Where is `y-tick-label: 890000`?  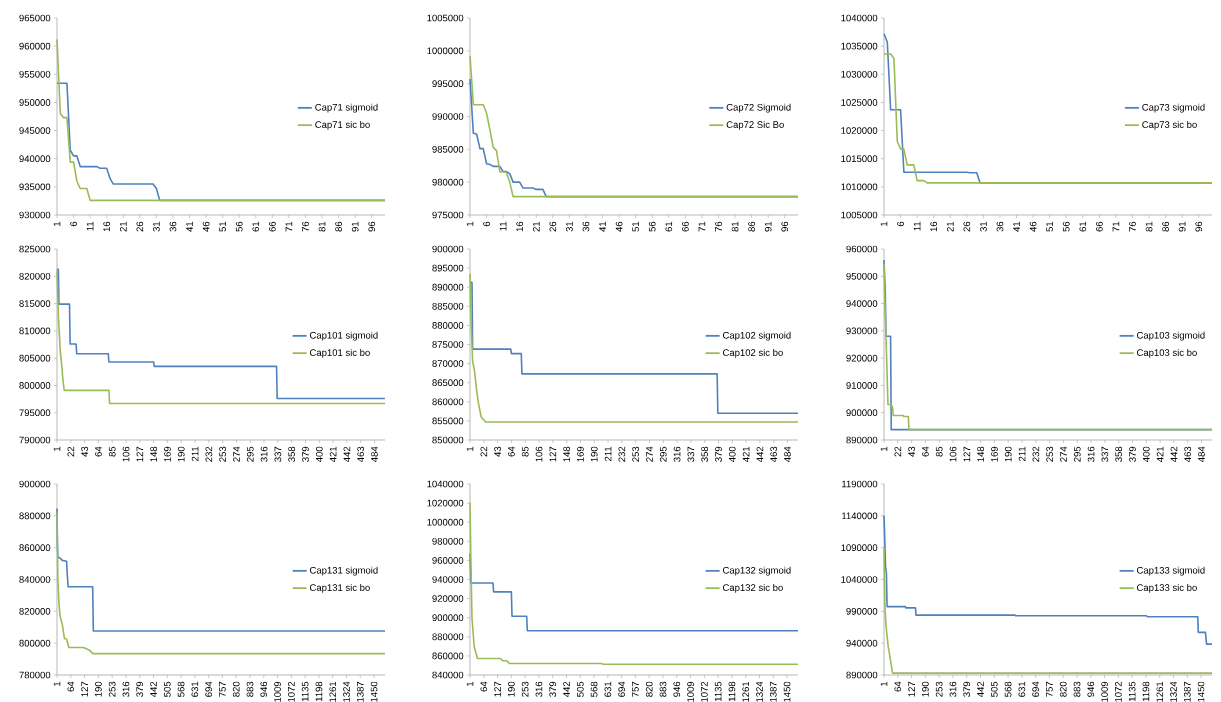 y-tick-label: 890000 is located at coordinates (448, 287).